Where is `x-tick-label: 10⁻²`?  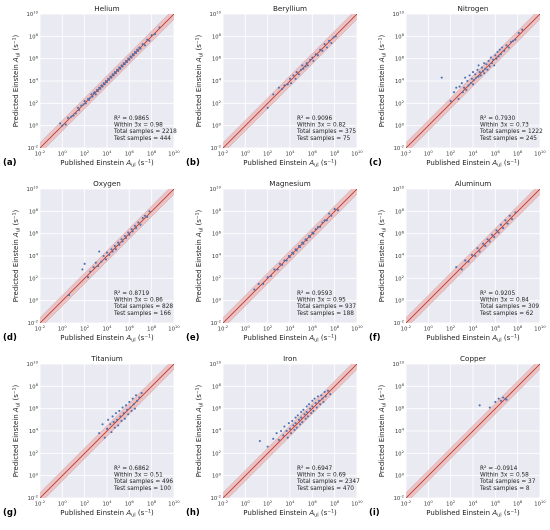
x-tick-label: 10⁻² is located at coordinates (40, 503).